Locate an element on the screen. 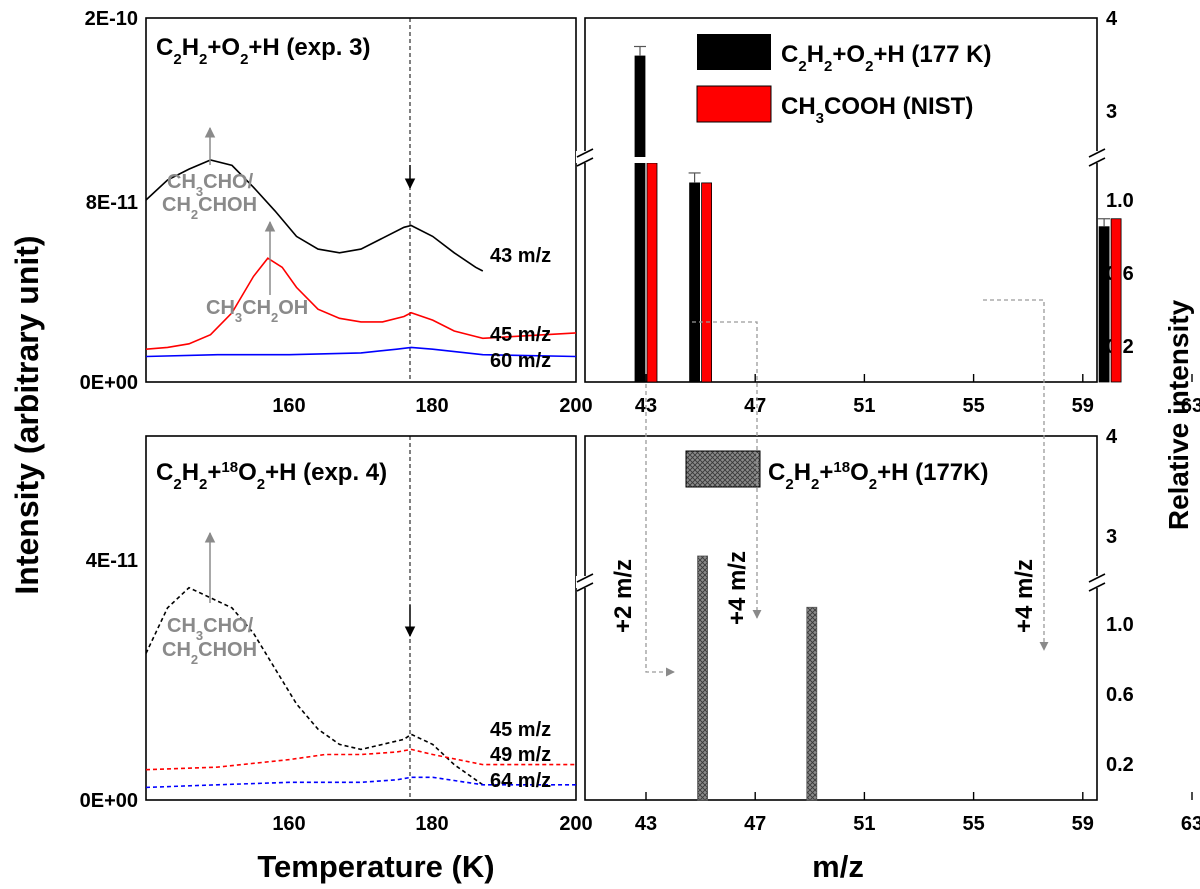 The height and width of the screenshot is (889, 1200). shift-connectors is located at coordinates (847, 488).